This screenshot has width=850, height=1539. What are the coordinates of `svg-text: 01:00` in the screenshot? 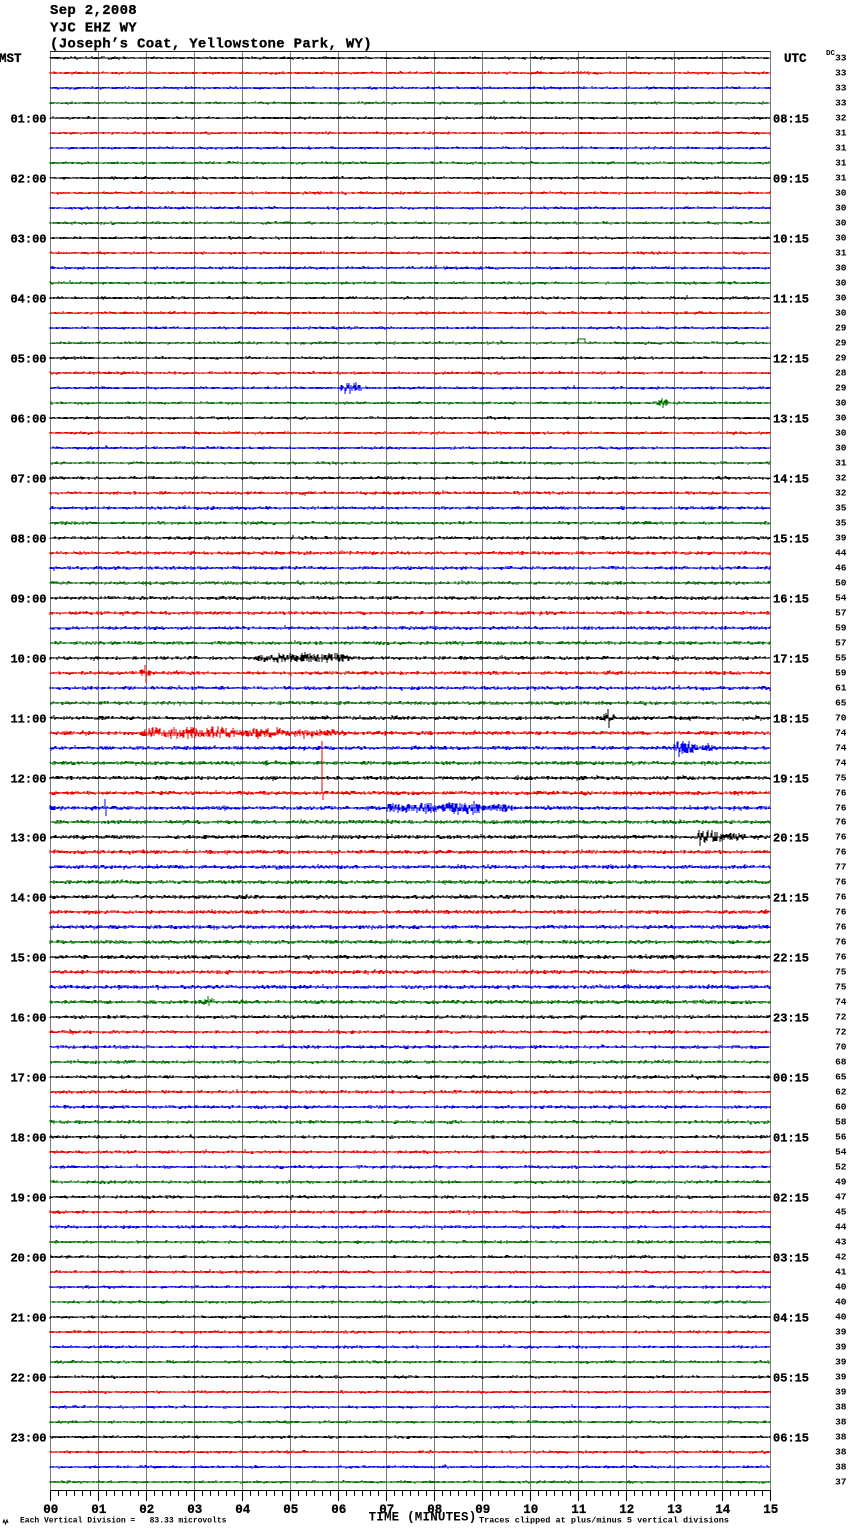 It's located at (28, 120).